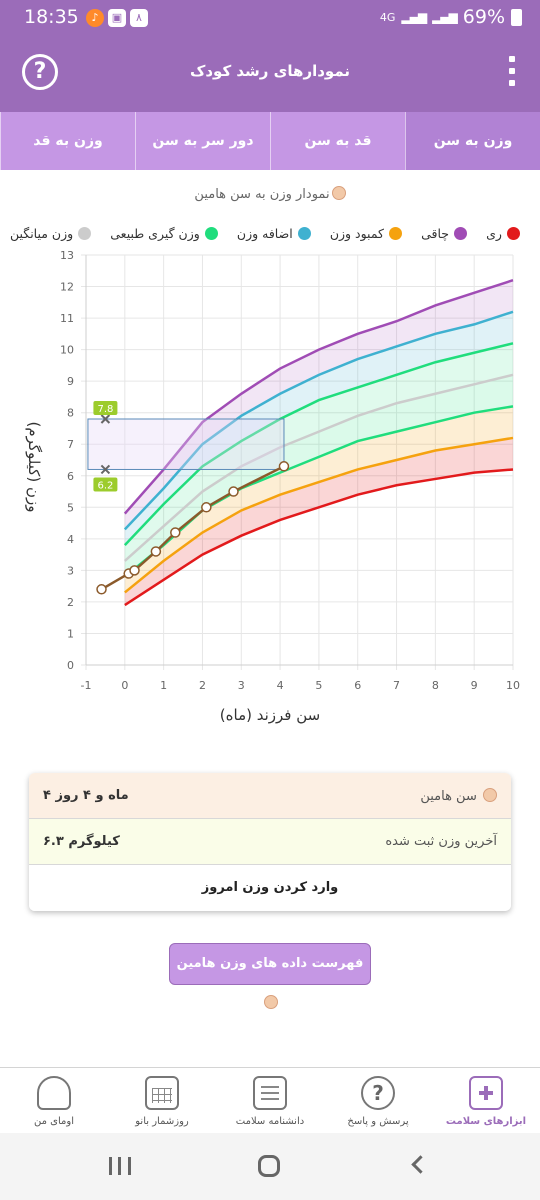  I want to click on healthy-range-box, so click(186, 444).